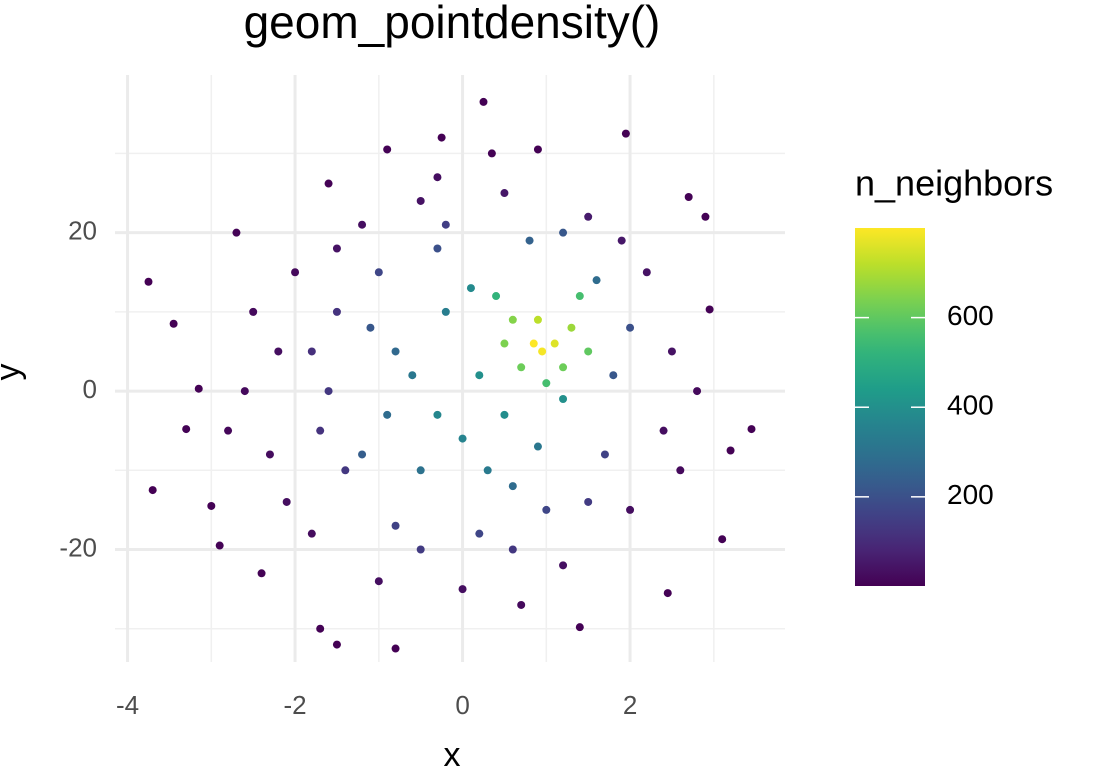 Image resolution: width=1101 pixels, height=776 pixels. What do you see at coordinates (452, 24) in the screenshot?
I see `chart-title: geom_pointdensity()` at bounding box center [452, 24].